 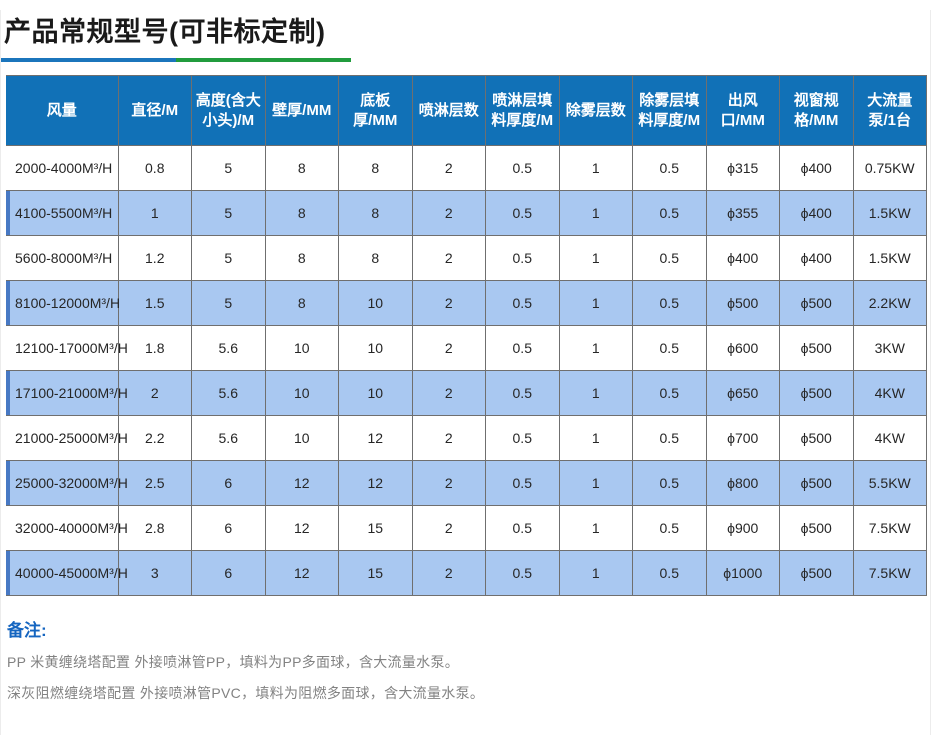 What do you see at coordinates (154, 438) in the screenshot?
I see `table-cell: 2.2` at bounding box center [154, 438].